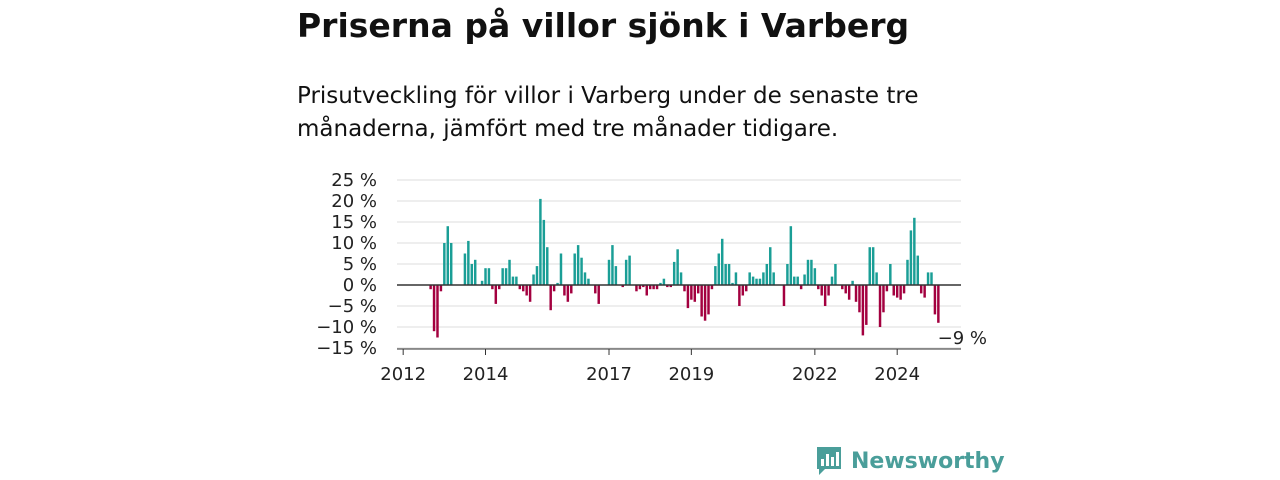 The height and width of the screenshot is (480, 1280). What do you see at coordinates (354, 243) in the screenshot?
I see `y-tick-label: 10 %` at bounding box center [354, 243].